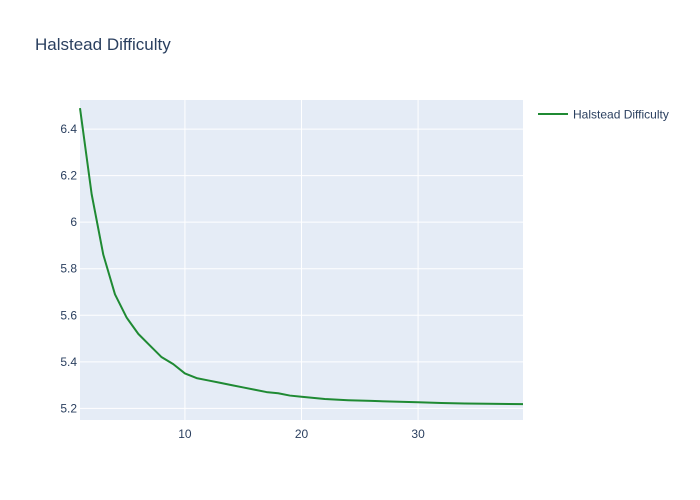  I want to click on y-tick-label: 6, so click(73, 222).